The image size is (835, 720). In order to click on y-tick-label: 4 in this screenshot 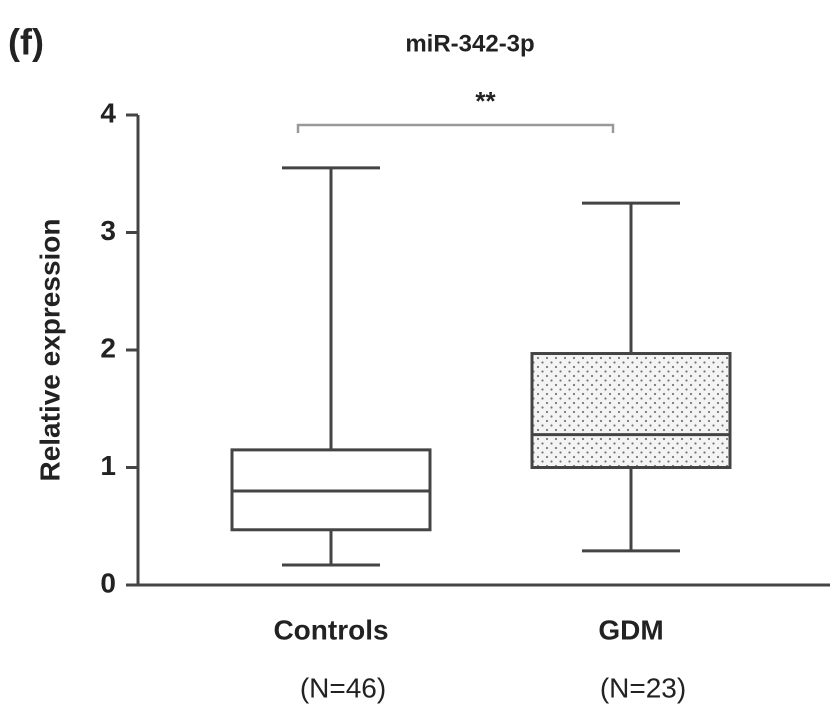, I will do `click(108, 112)`.